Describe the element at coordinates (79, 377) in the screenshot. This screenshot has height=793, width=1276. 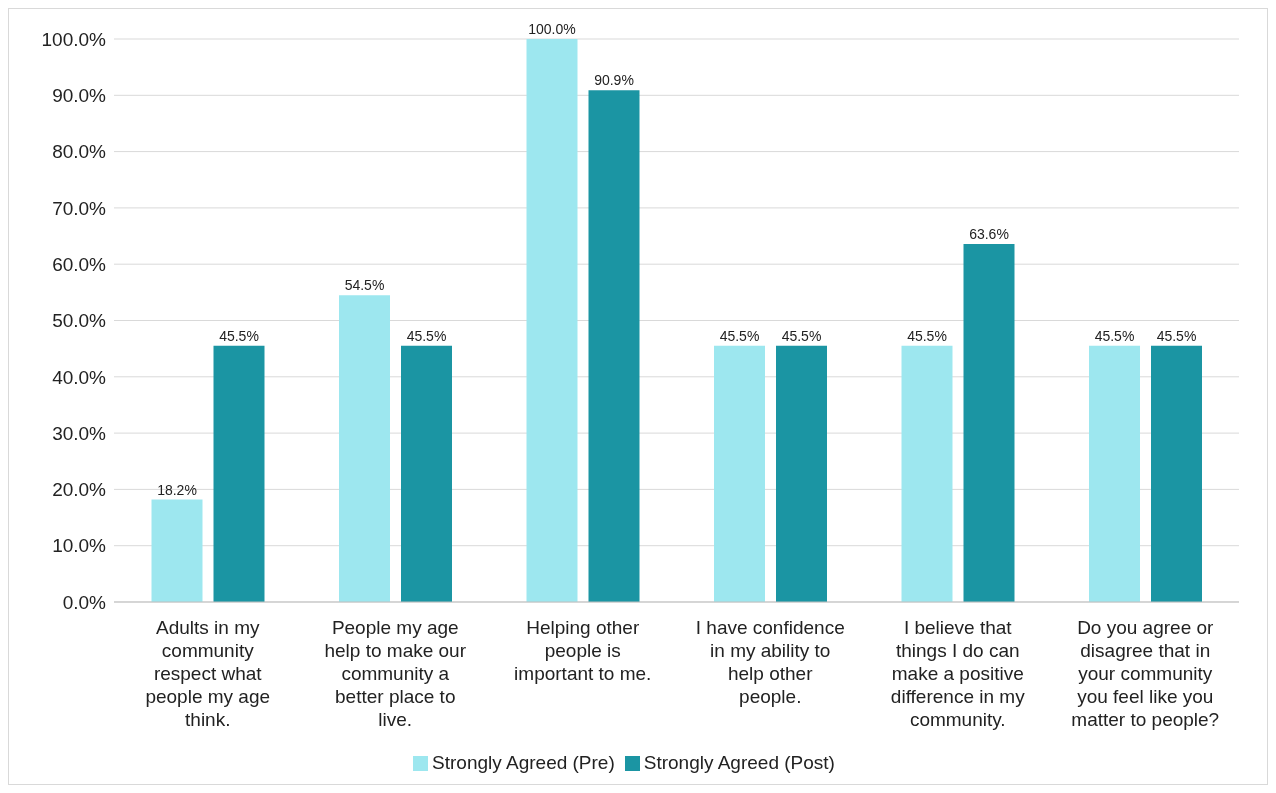
I see `y-tick-label: 40.0%` at that location.